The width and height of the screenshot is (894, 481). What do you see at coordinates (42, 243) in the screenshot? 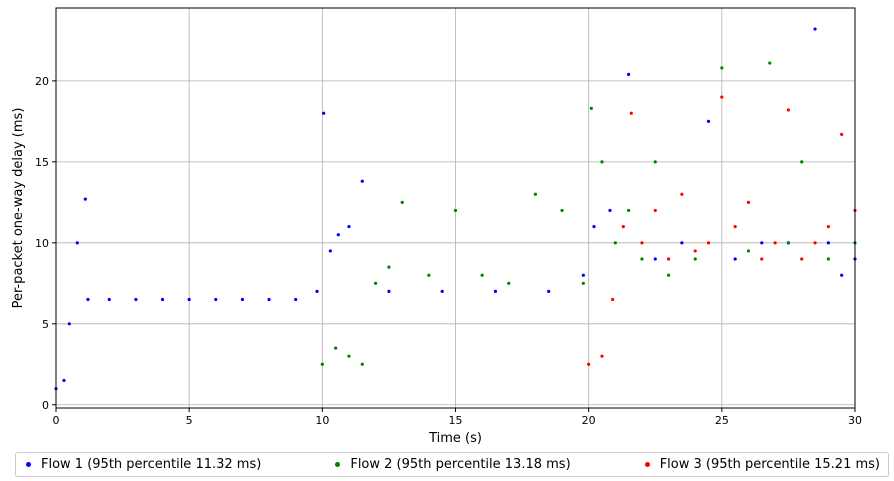
I see `y-tick-label: 10` at bounding box center [42, 243].